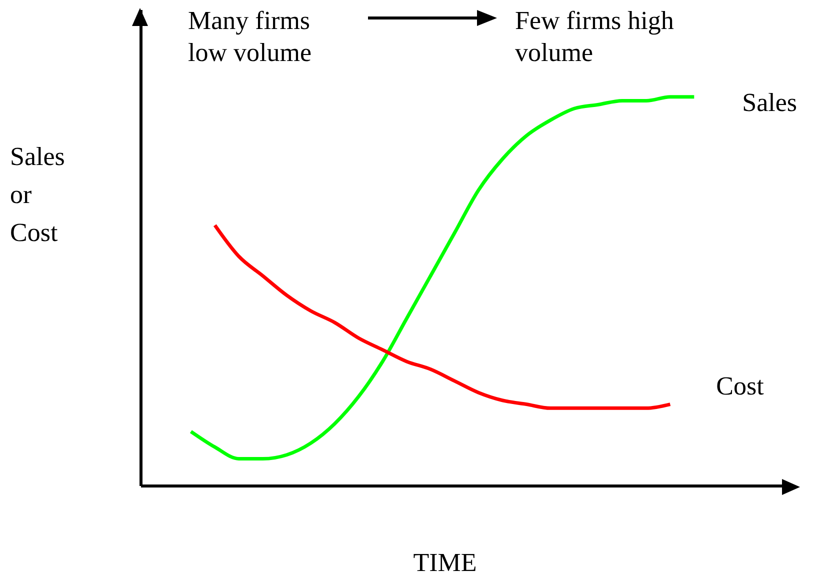 Image resolution: width=815 pixels, height=585 pixels. I want to click on x-axis-title: TIME, so click(445, 563).